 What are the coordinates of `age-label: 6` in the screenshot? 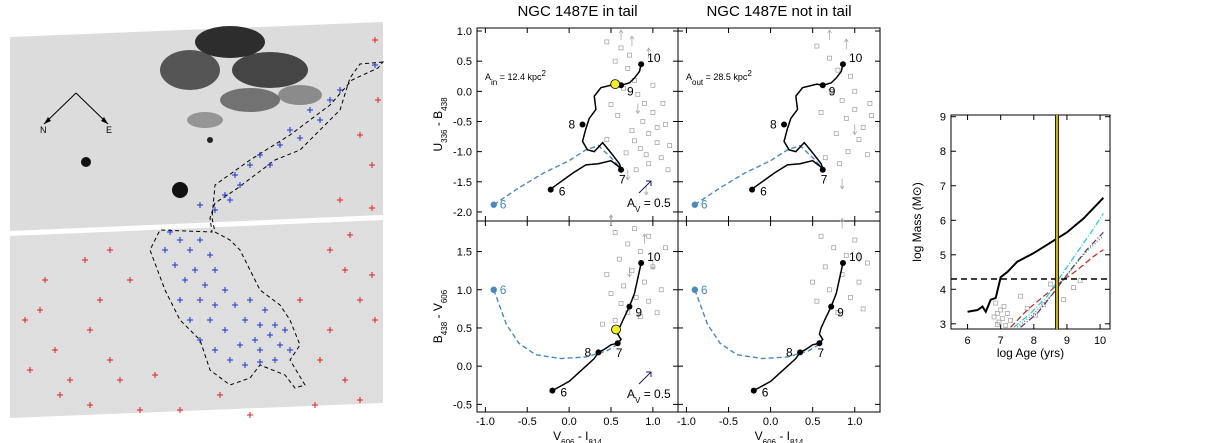 It's located at (563, 393).